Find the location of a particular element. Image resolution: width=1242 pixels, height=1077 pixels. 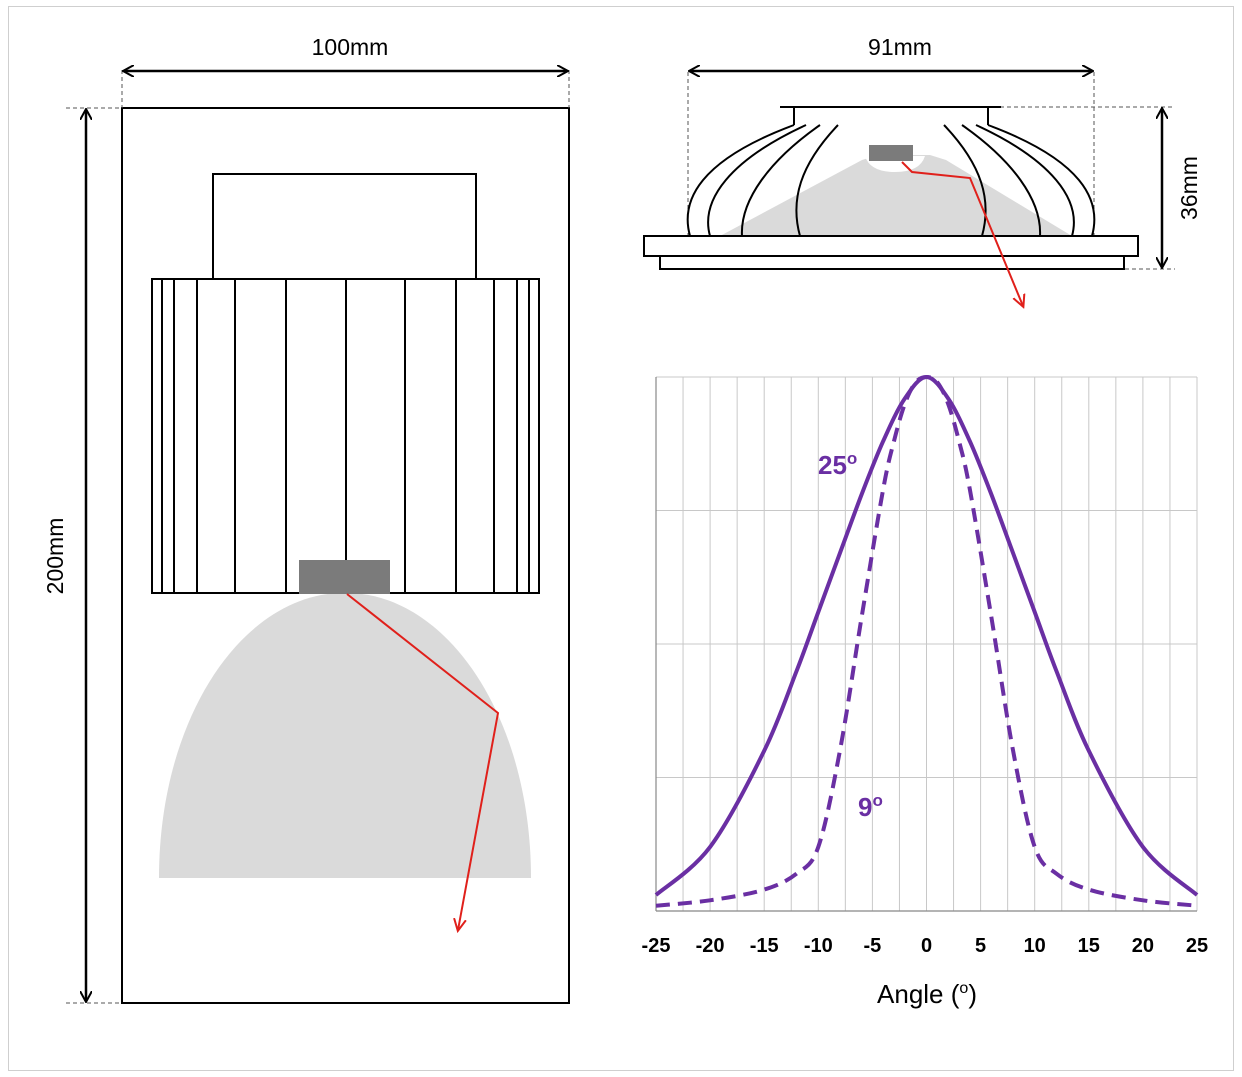

chart-x-tick-label: -10 is located at coordinates (818, 946).